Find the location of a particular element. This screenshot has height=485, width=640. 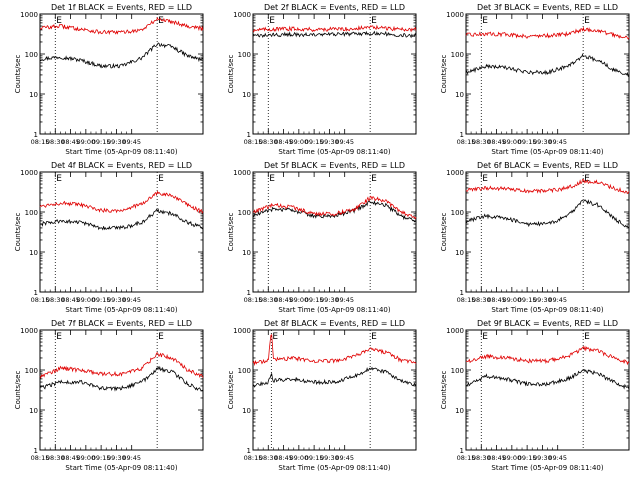

panel-title: Det 3f BLACK = Events, RED = LLD is located at coordinates (547, 7).